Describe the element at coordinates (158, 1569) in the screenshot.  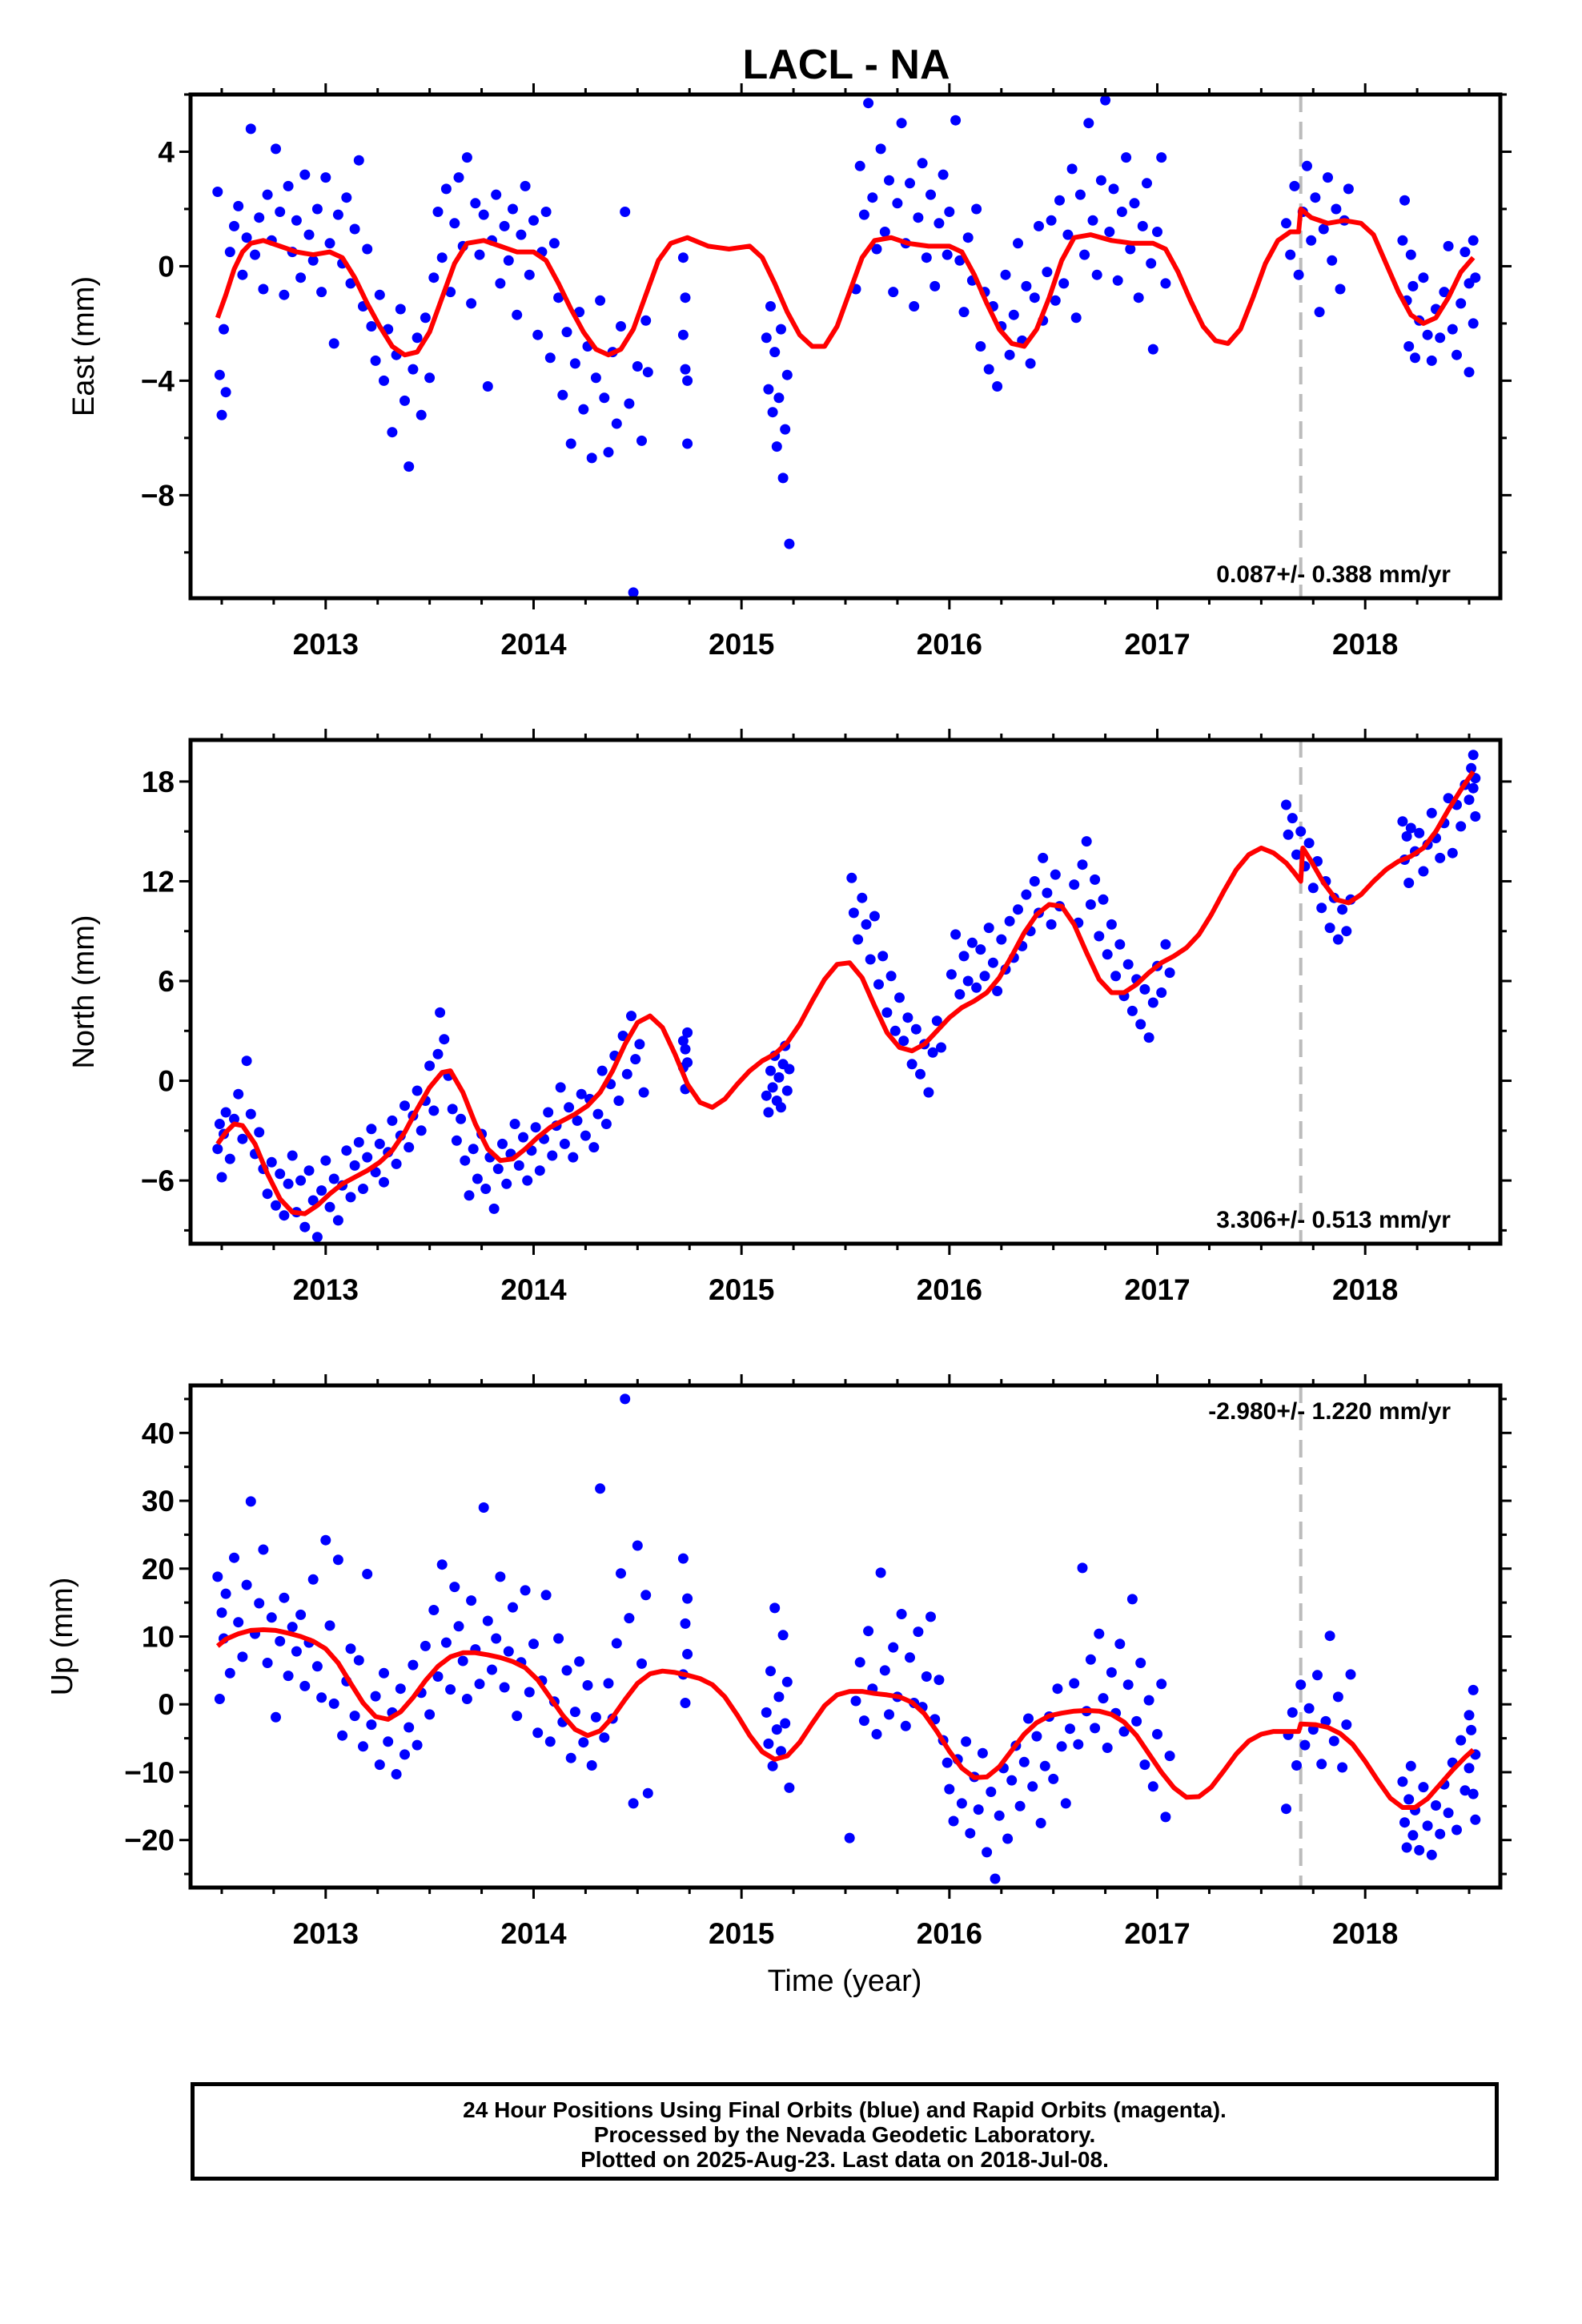
I see `up-y-tick-label: 20` at that location.